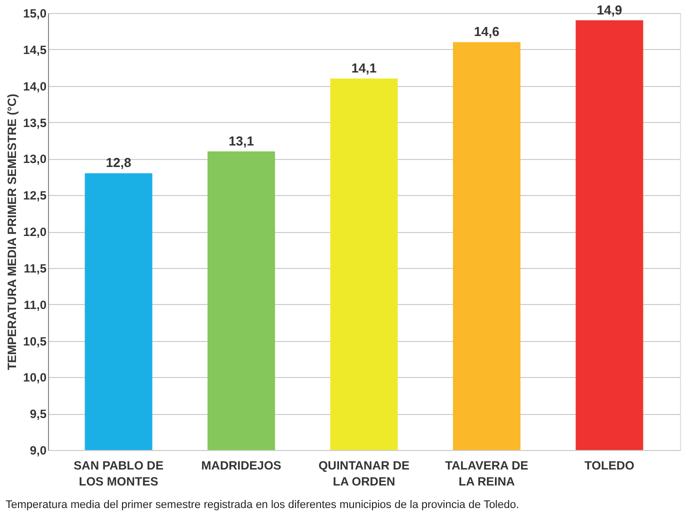 The width and height of the screenshot is (693, 525). What do you see at coordinates (38, 414) in the screenshot?
I see `y-tick-label: 9,5` at bounding box center [38, 414].